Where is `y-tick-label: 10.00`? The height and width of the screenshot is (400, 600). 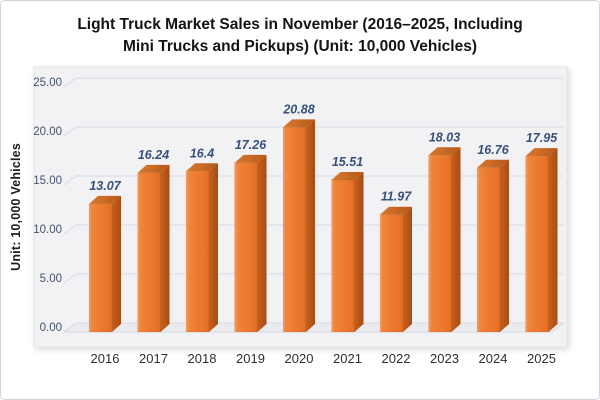 y-tick-label: 10.00 is located at coordinates (47, 230).